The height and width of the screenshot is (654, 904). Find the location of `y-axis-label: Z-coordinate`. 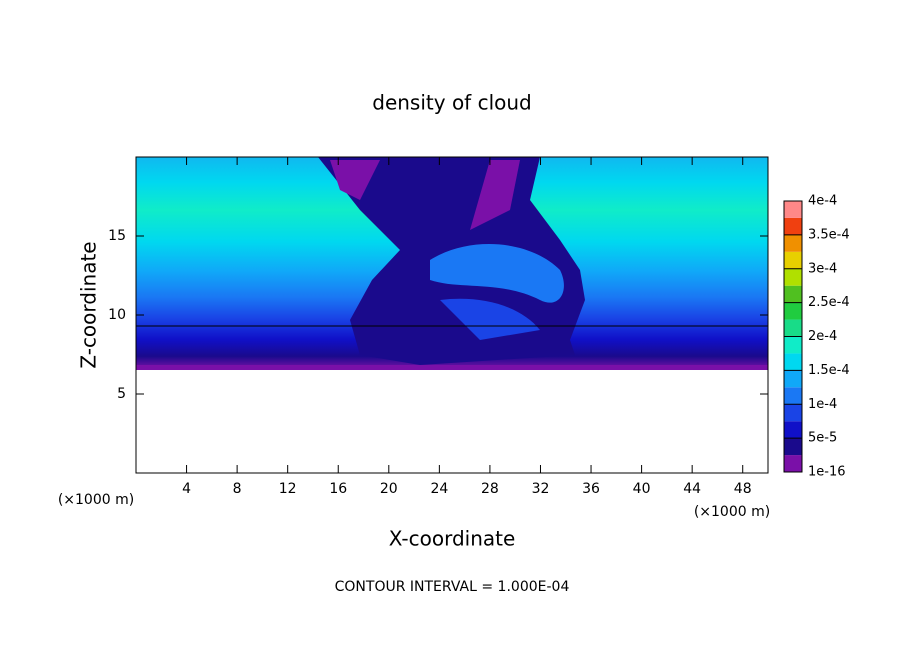

y-axis-label: Z-coordinate is located at coordinates (89, 304).